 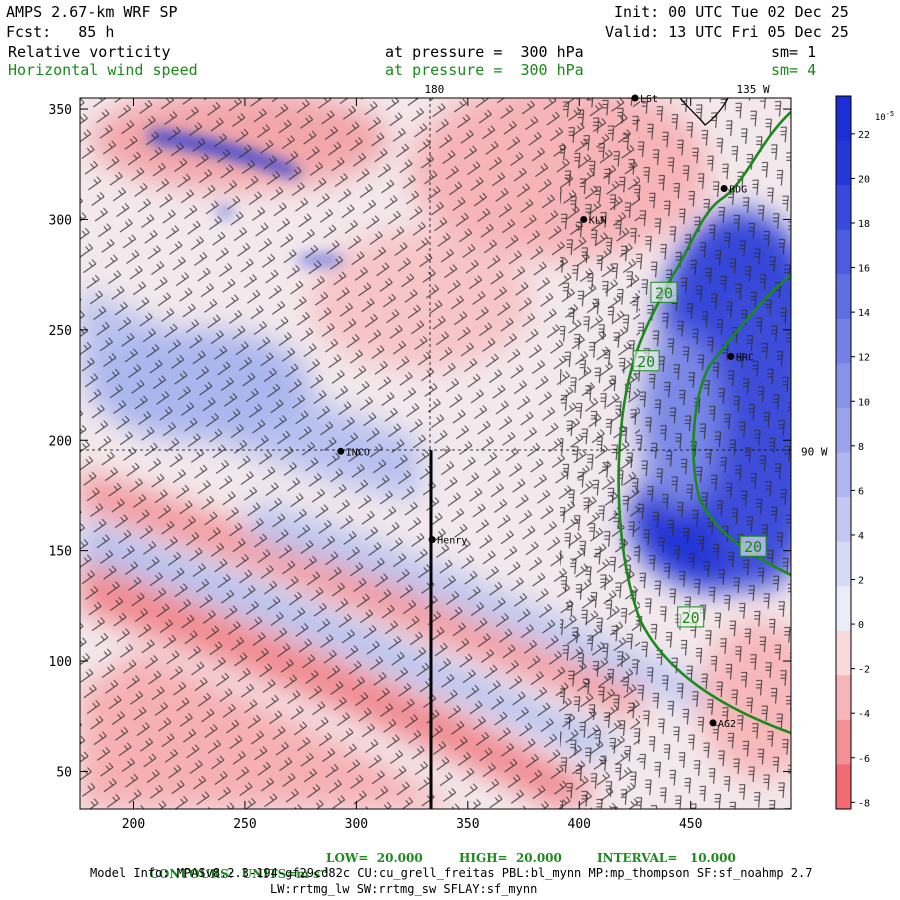 I want to click on y-tick-label: 300, so click(x=60, y=220).